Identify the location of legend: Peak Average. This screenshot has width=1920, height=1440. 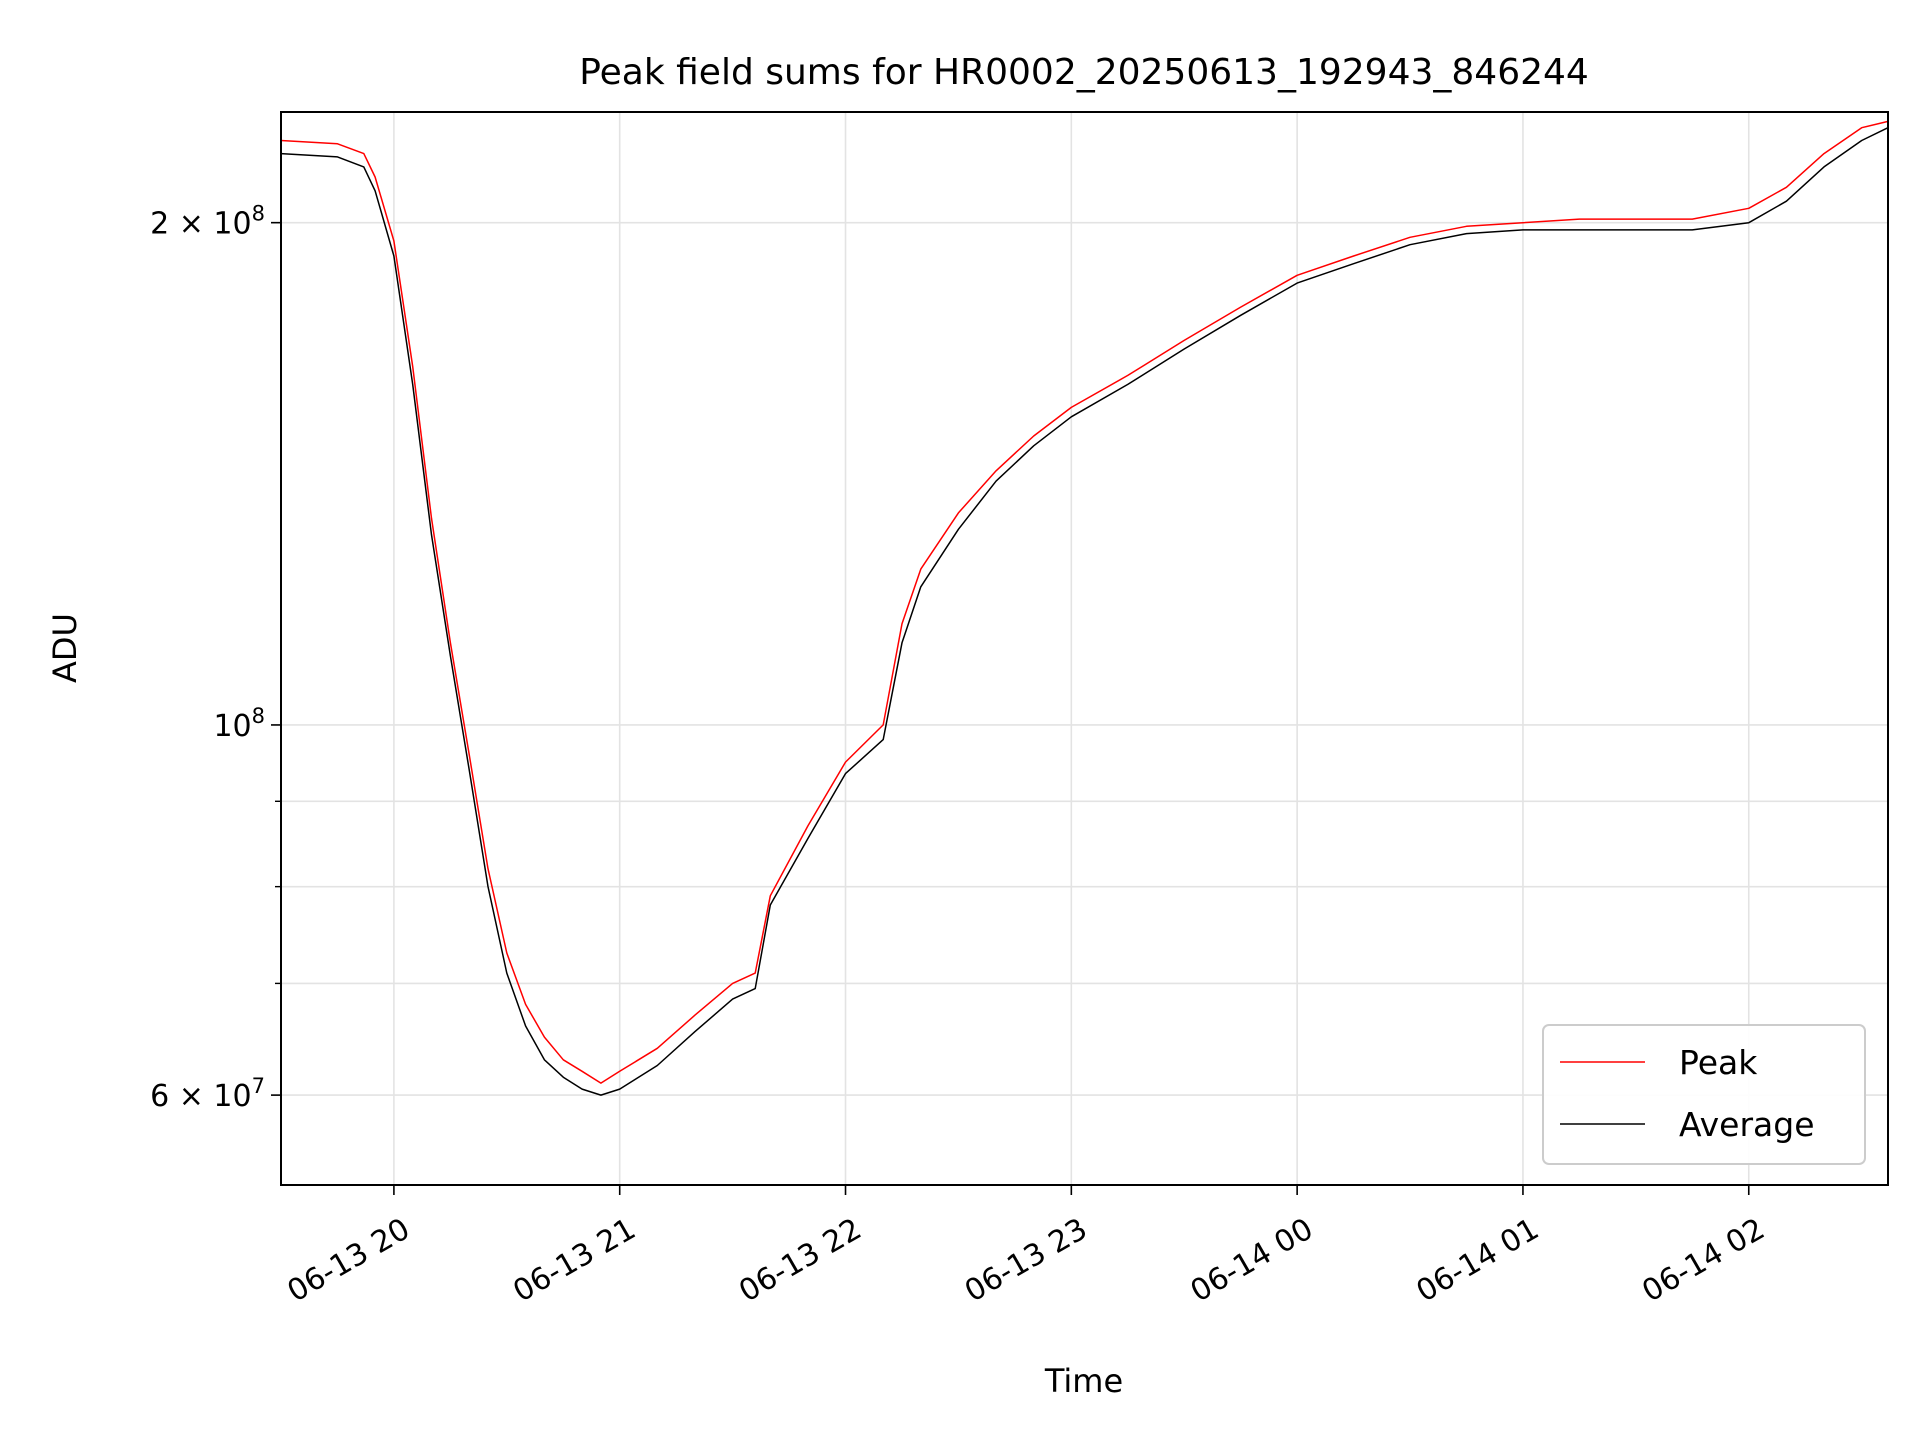
(1704, 1094).